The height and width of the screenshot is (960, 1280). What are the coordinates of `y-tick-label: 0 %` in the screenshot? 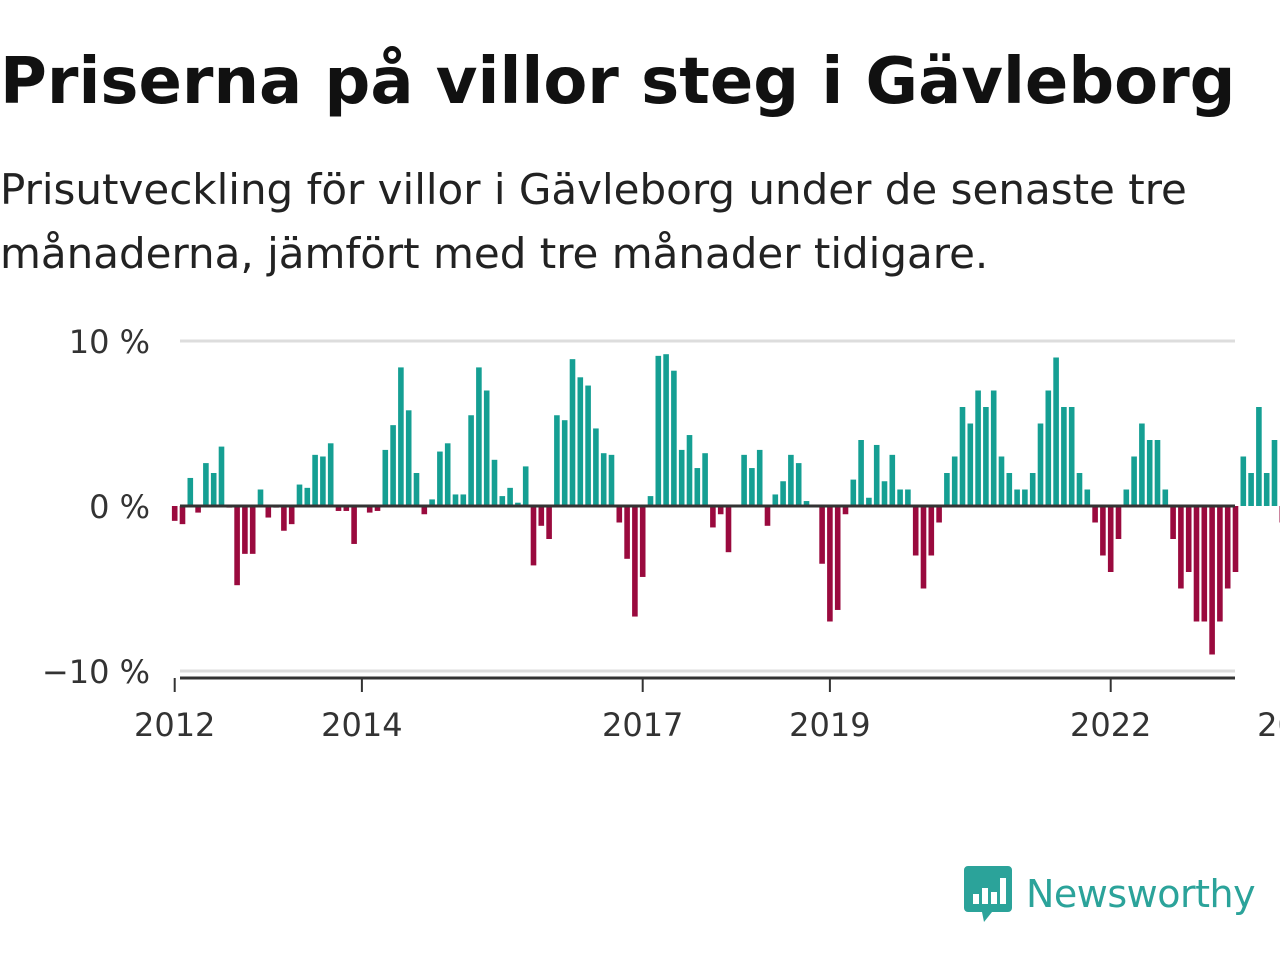 It's located at (119, 507).